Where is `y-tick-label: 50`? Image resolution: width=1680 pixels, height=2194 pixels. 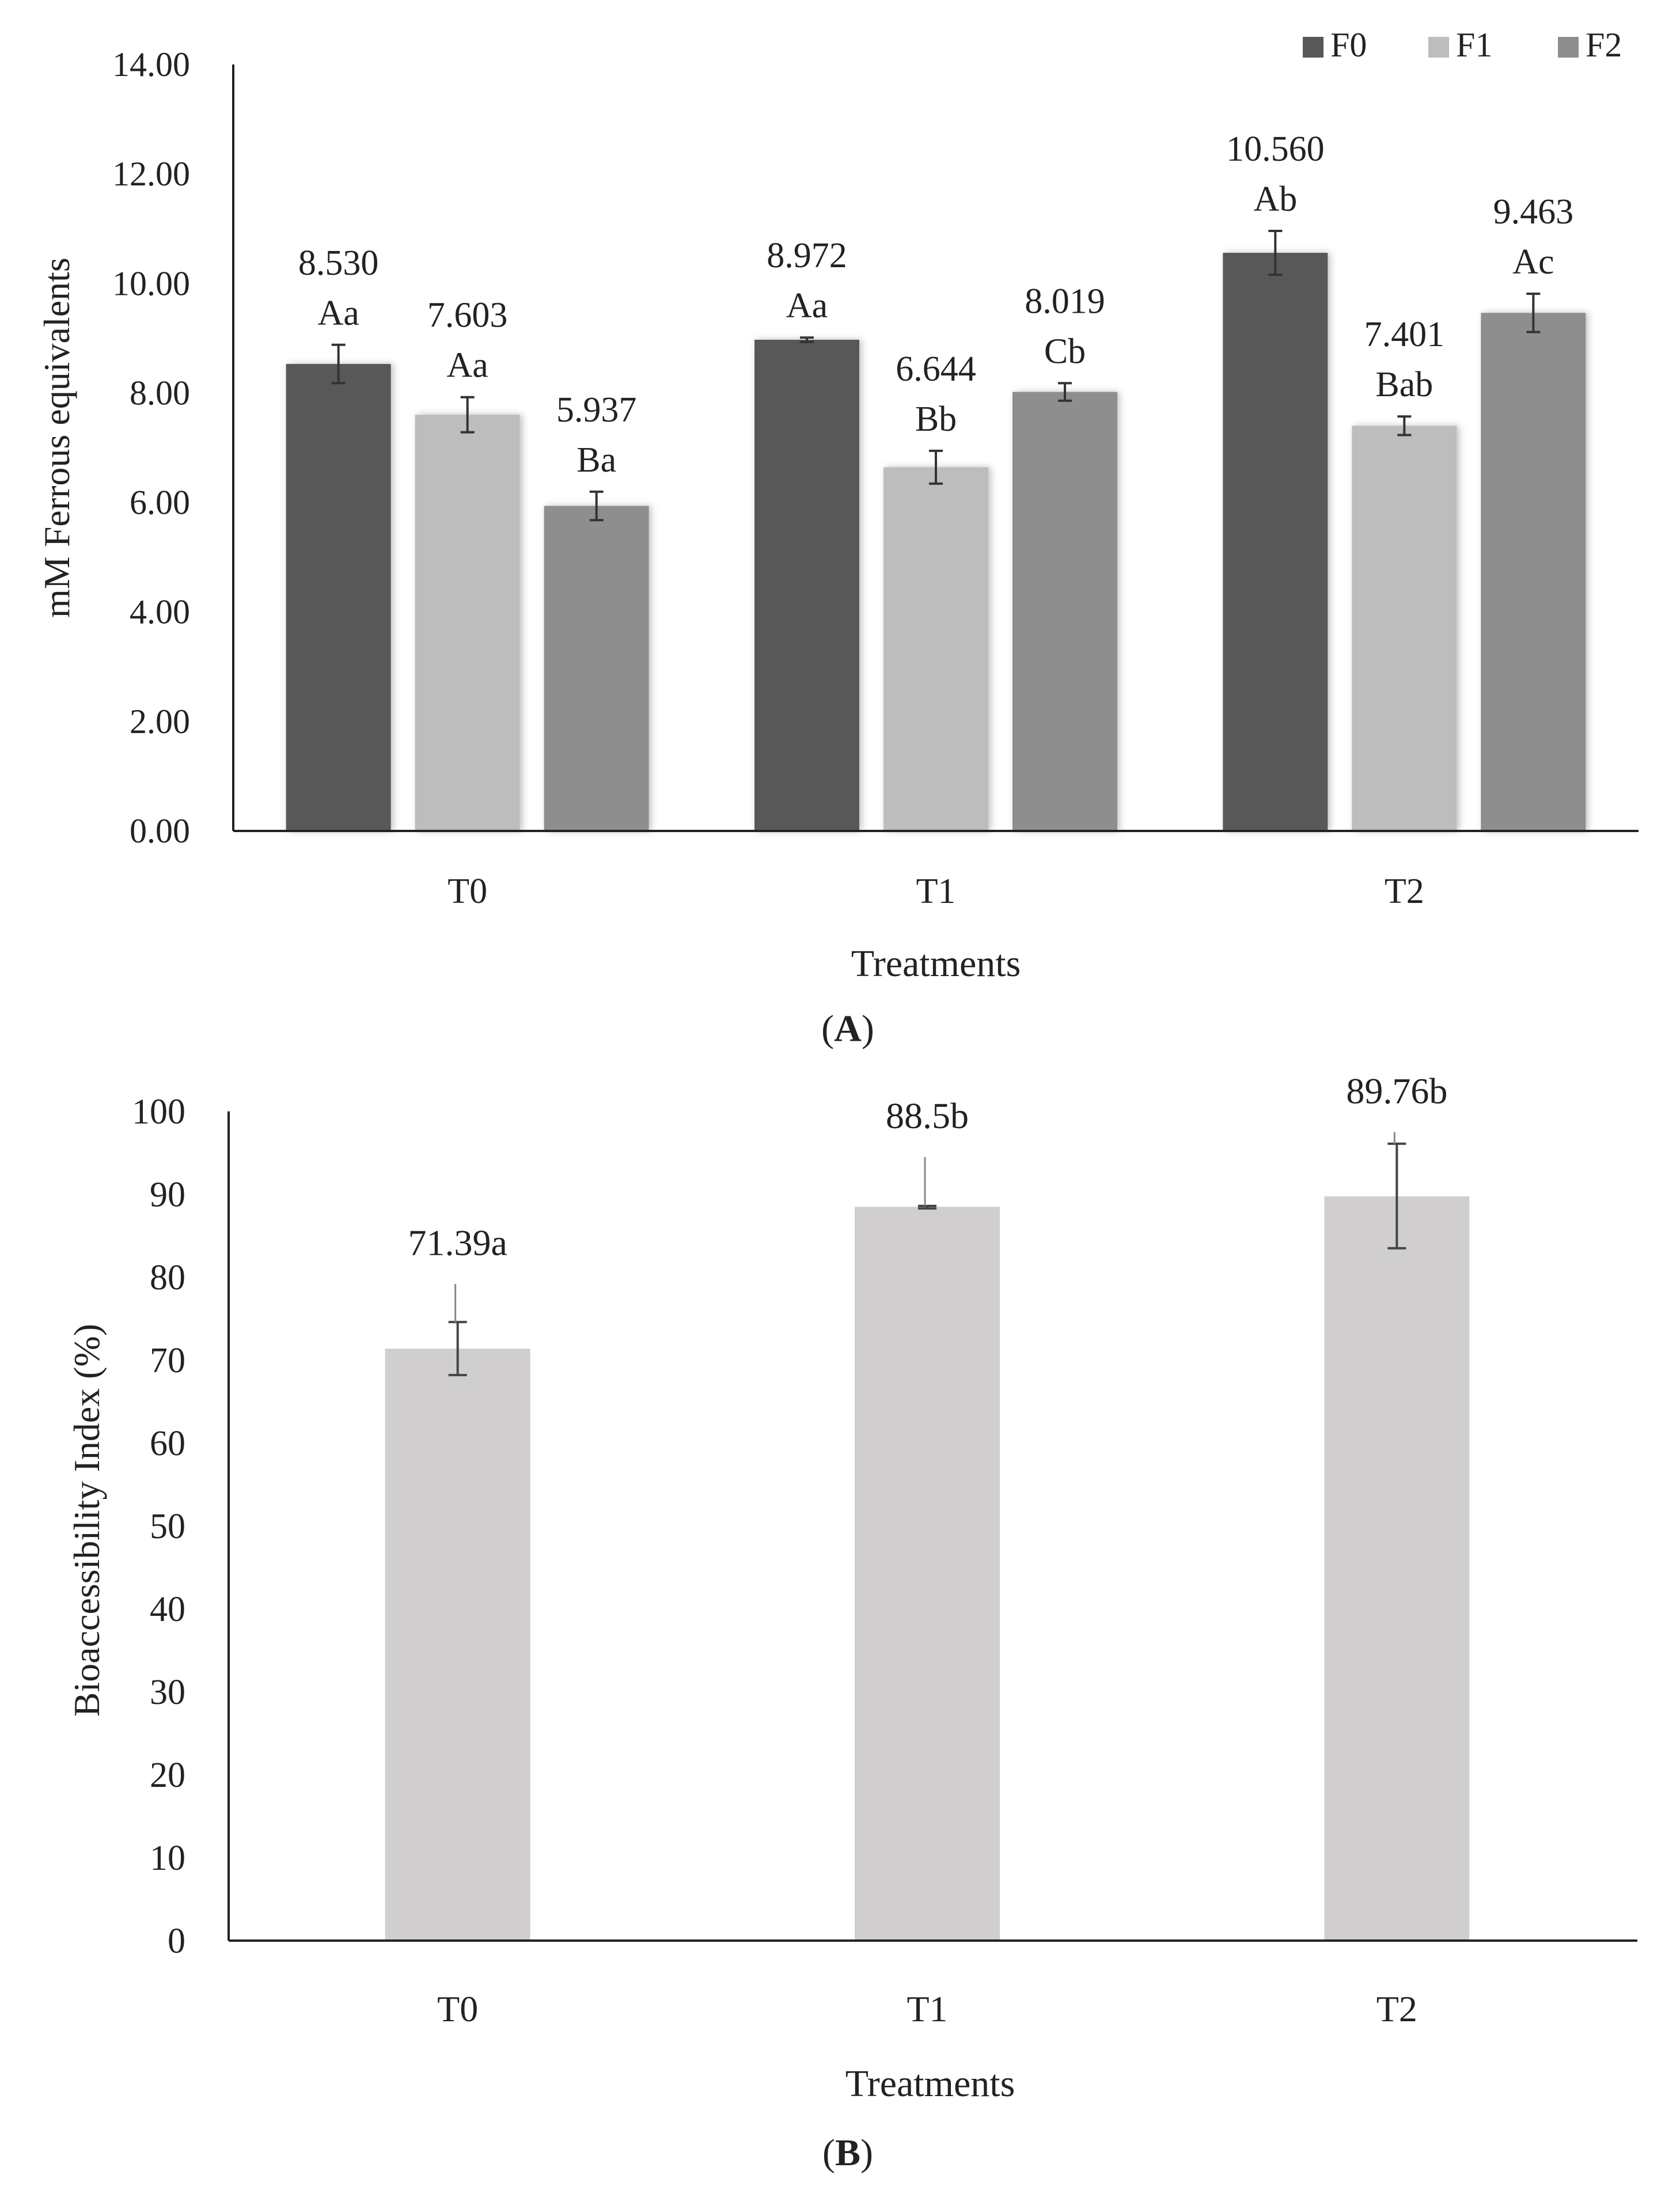 y-tick-label: 50 is located at coordinates (167, 1526).